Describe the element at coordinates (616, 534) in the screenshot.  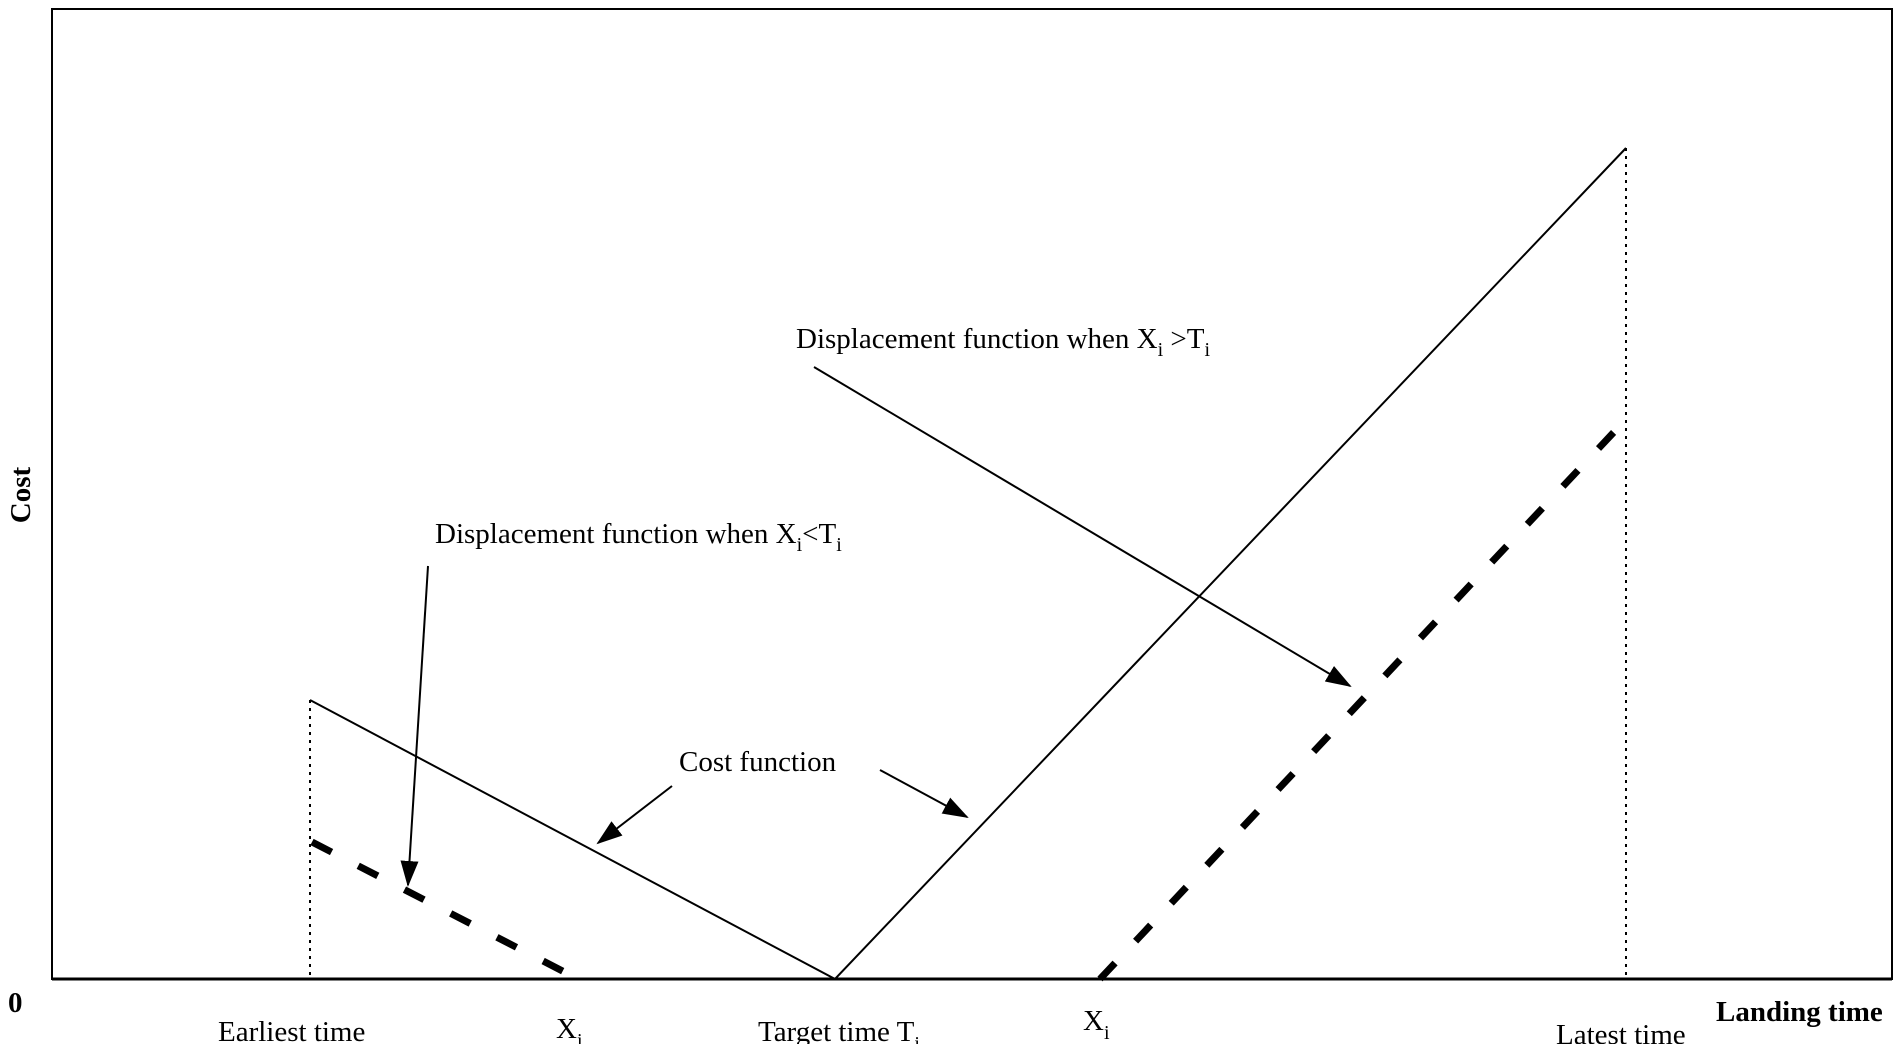
I see `annotation-disp-early-prefix: Displacement function when X` at that location.